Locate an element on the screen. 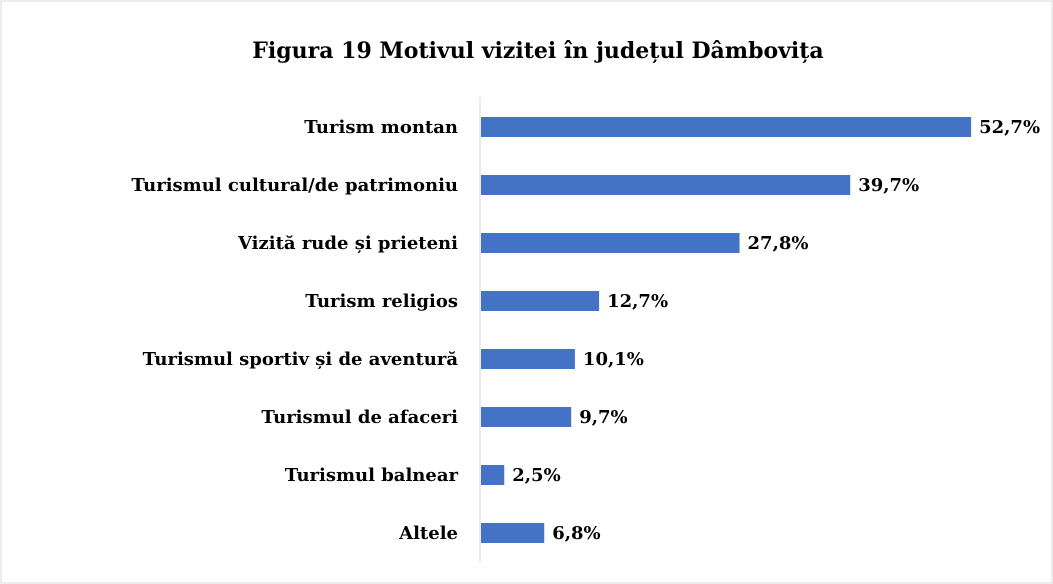  data-label: 2,5% is located at coordinates (536, 475).